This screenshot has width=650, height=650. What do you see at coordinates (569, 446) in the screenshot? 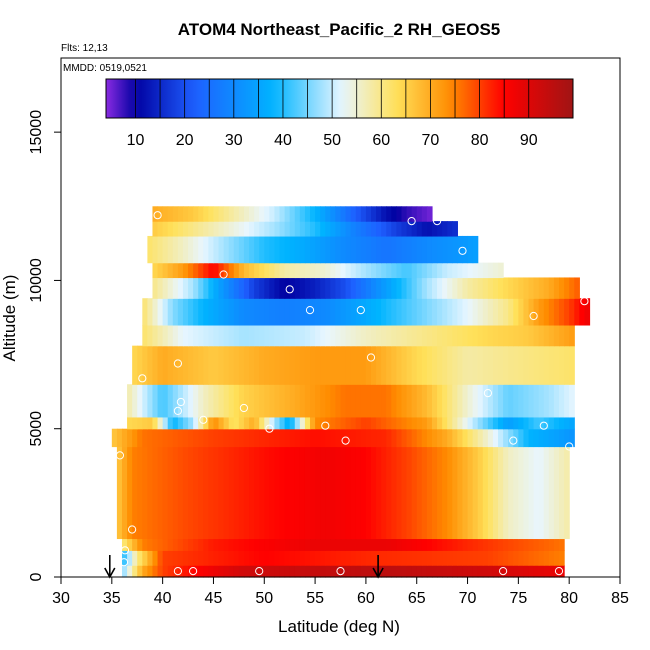
I see `profile-point` at bounding box center [569, 446].